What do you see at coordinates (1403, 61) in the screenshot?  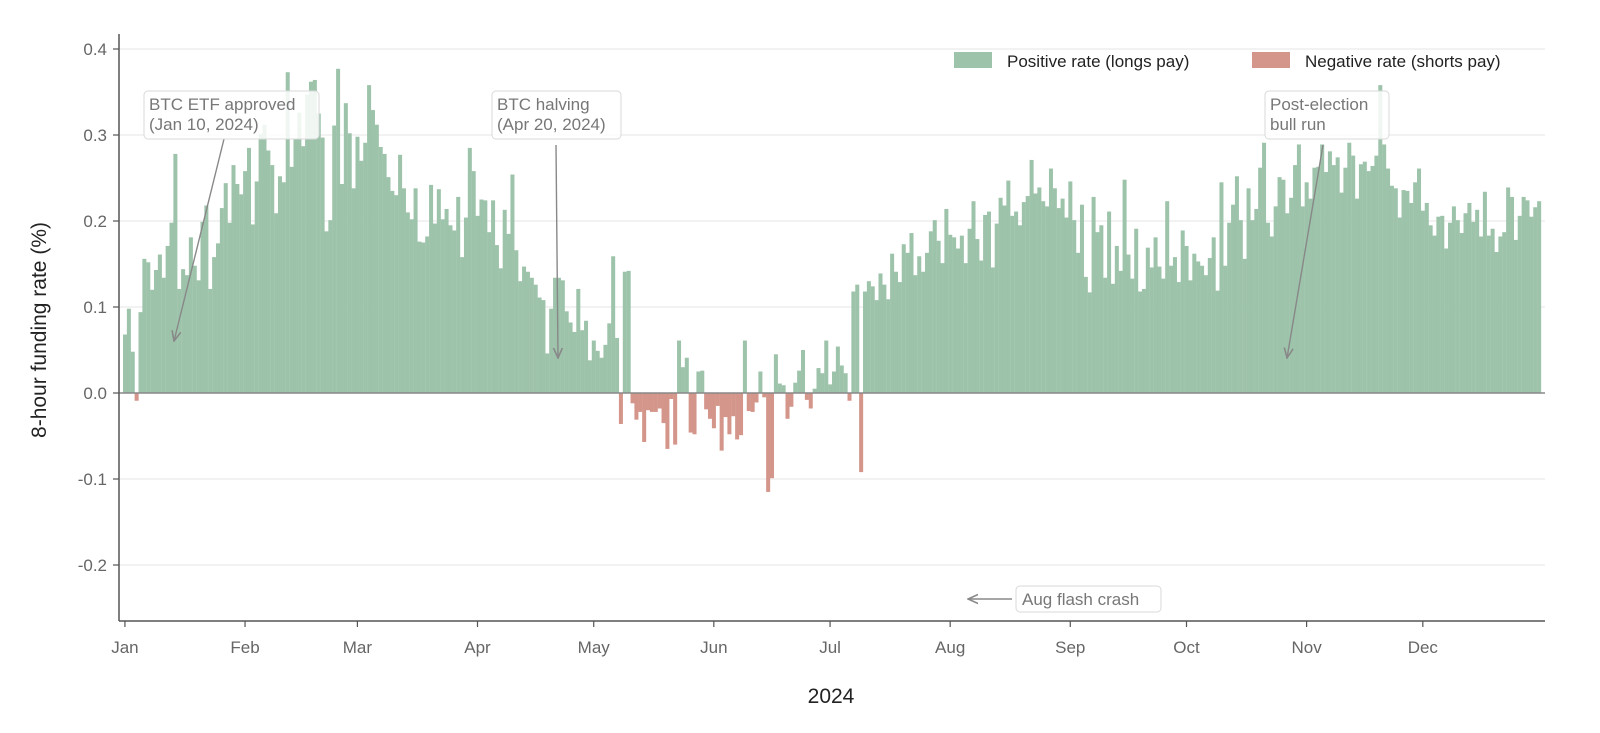 I see `legend-negative-label: Negative rate (shorts pay)` at bounding box center [1403, 61].